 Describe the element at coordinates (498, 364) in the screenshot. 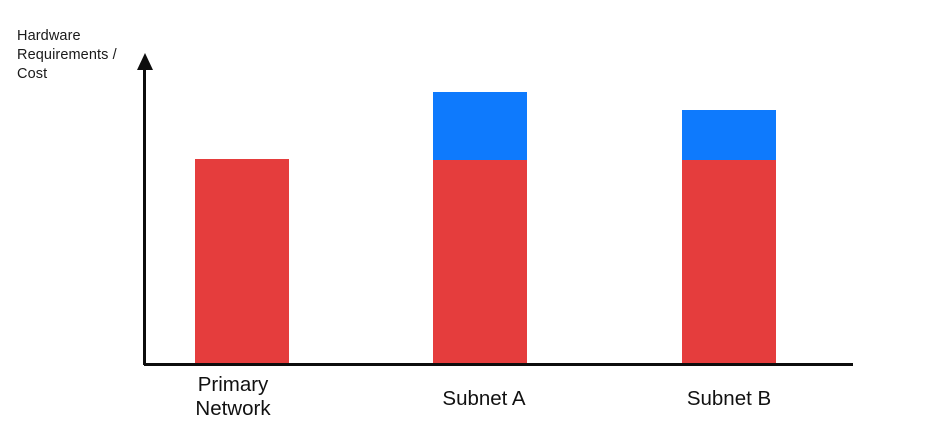

I see `x-axis-line` at that location.